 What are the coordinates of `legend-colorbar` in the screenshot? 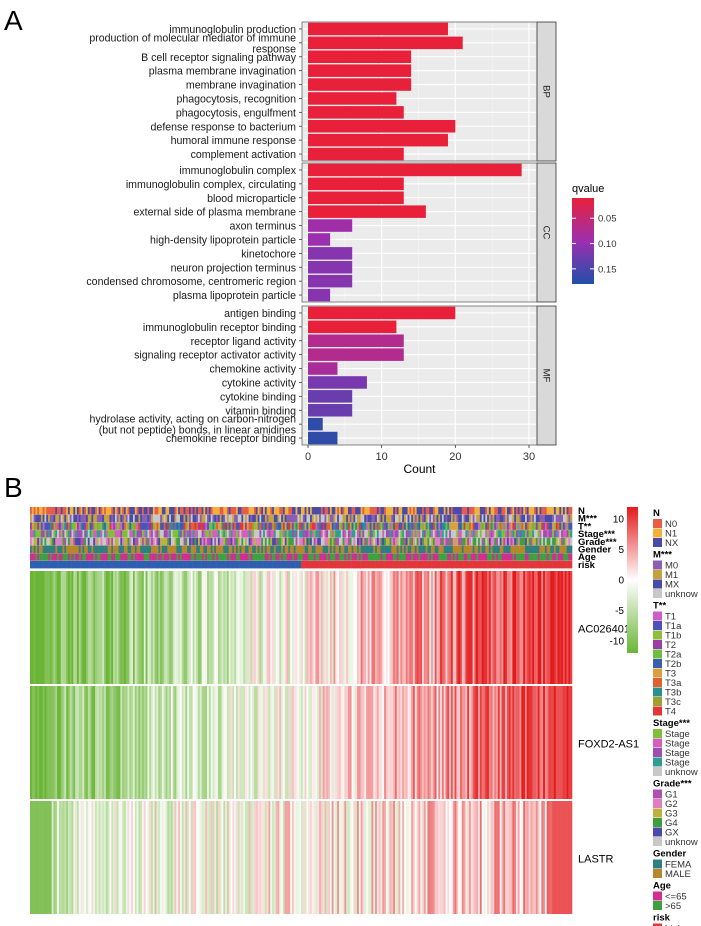 It's located at (583, 241).